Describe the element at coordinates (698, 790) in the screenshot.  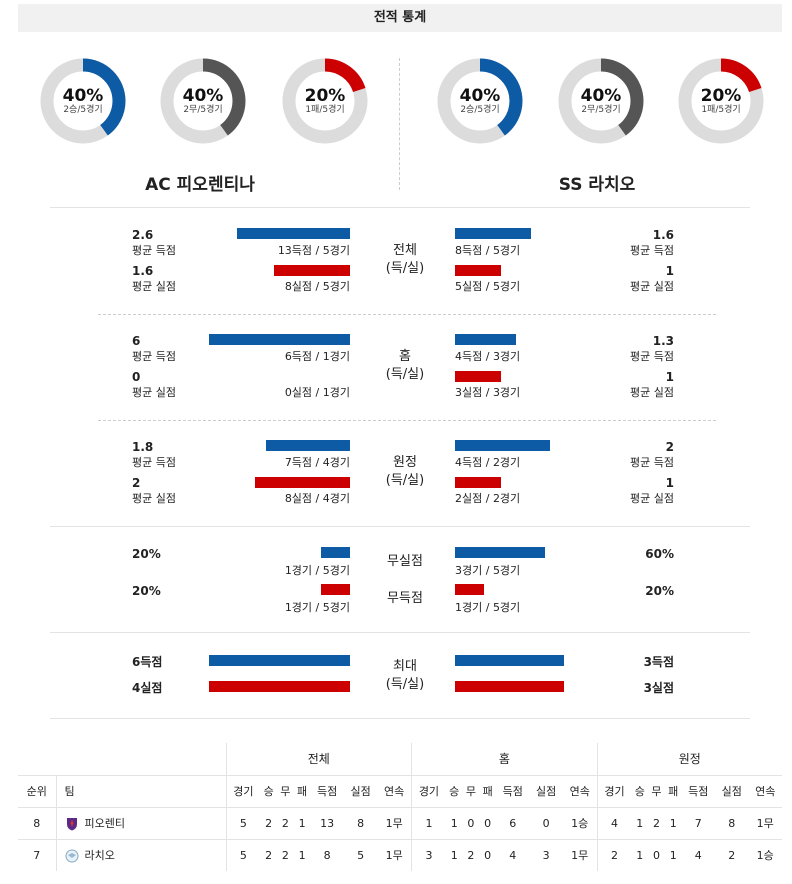
I see `away-col-header: 득점` at that location.